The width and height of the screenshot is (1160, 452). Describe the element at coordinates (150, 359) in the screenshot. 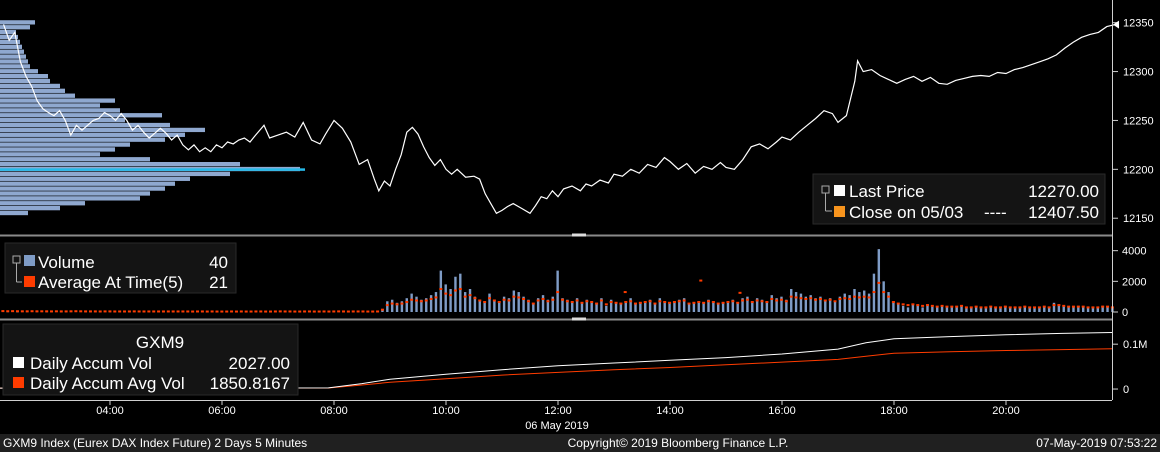

I see `accum-legend-box` at that location.